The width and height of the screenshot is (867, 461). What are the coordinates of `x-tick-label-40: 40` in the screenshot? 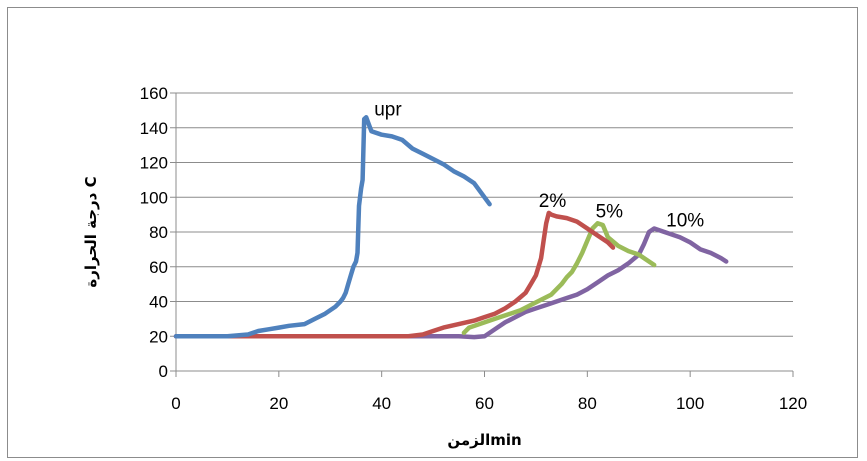 It's located at (381, 403).